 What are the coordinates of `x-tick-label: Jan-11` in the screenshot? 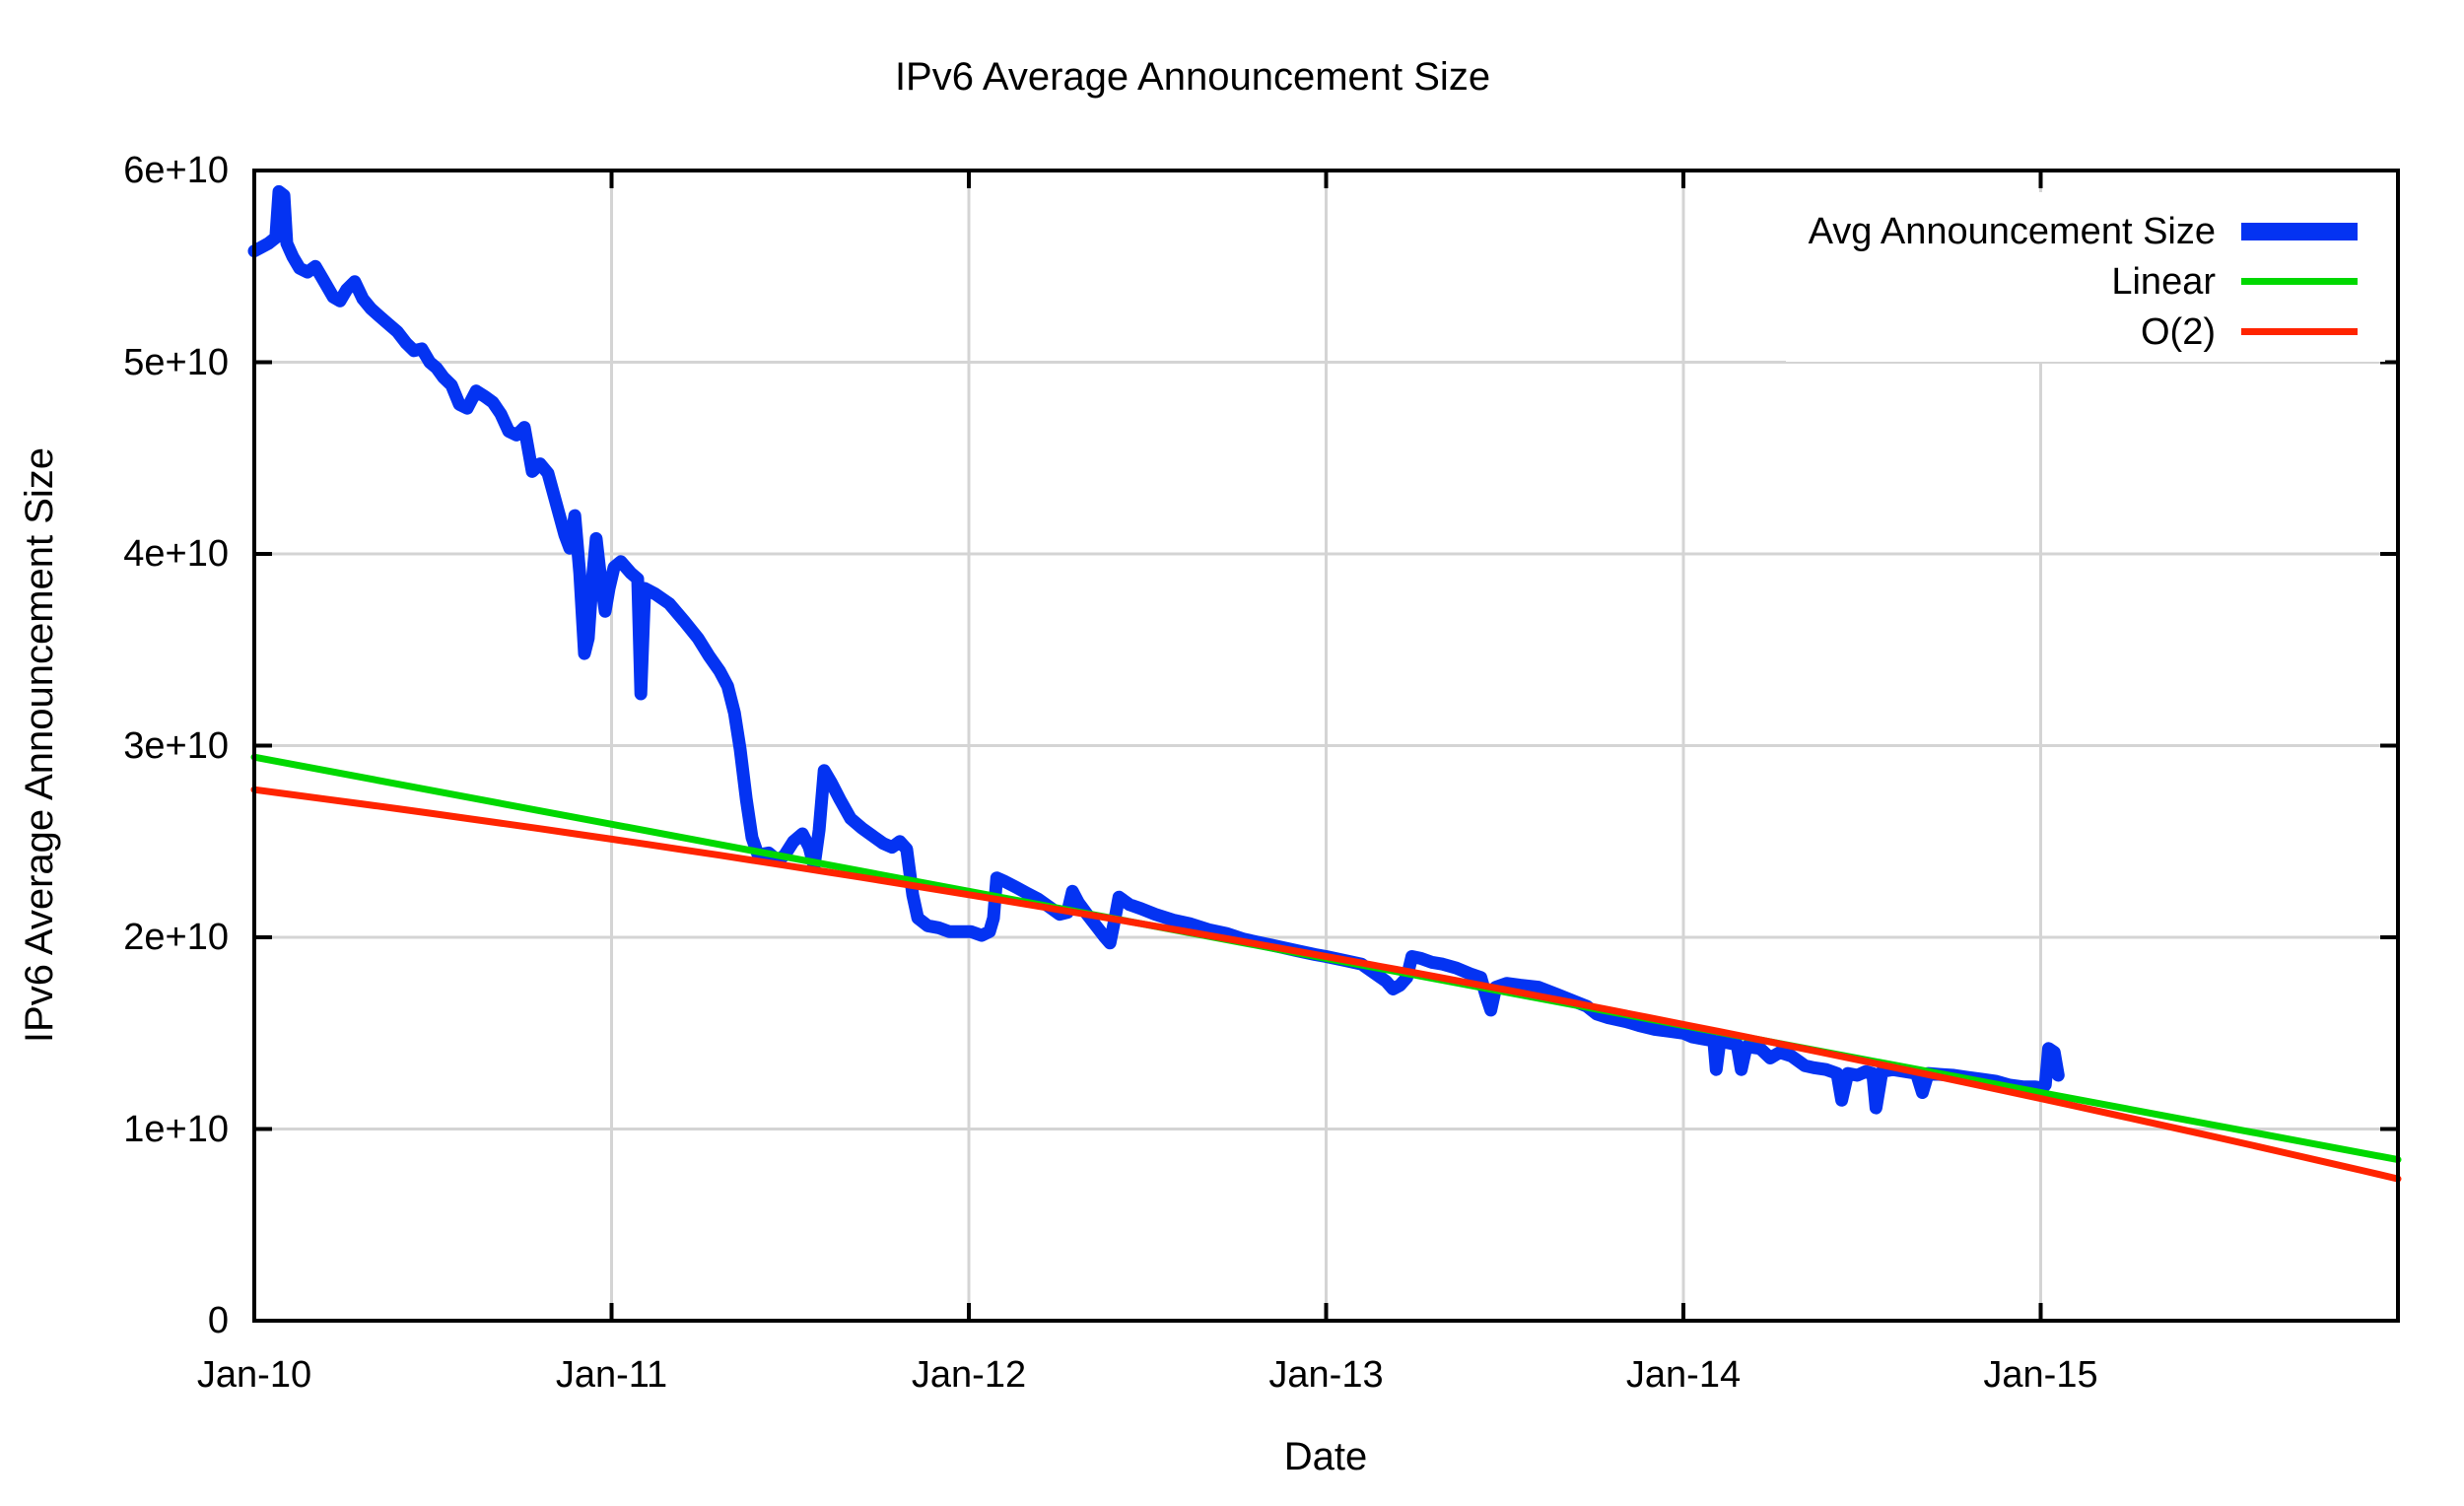 It's located at (611, 1375).